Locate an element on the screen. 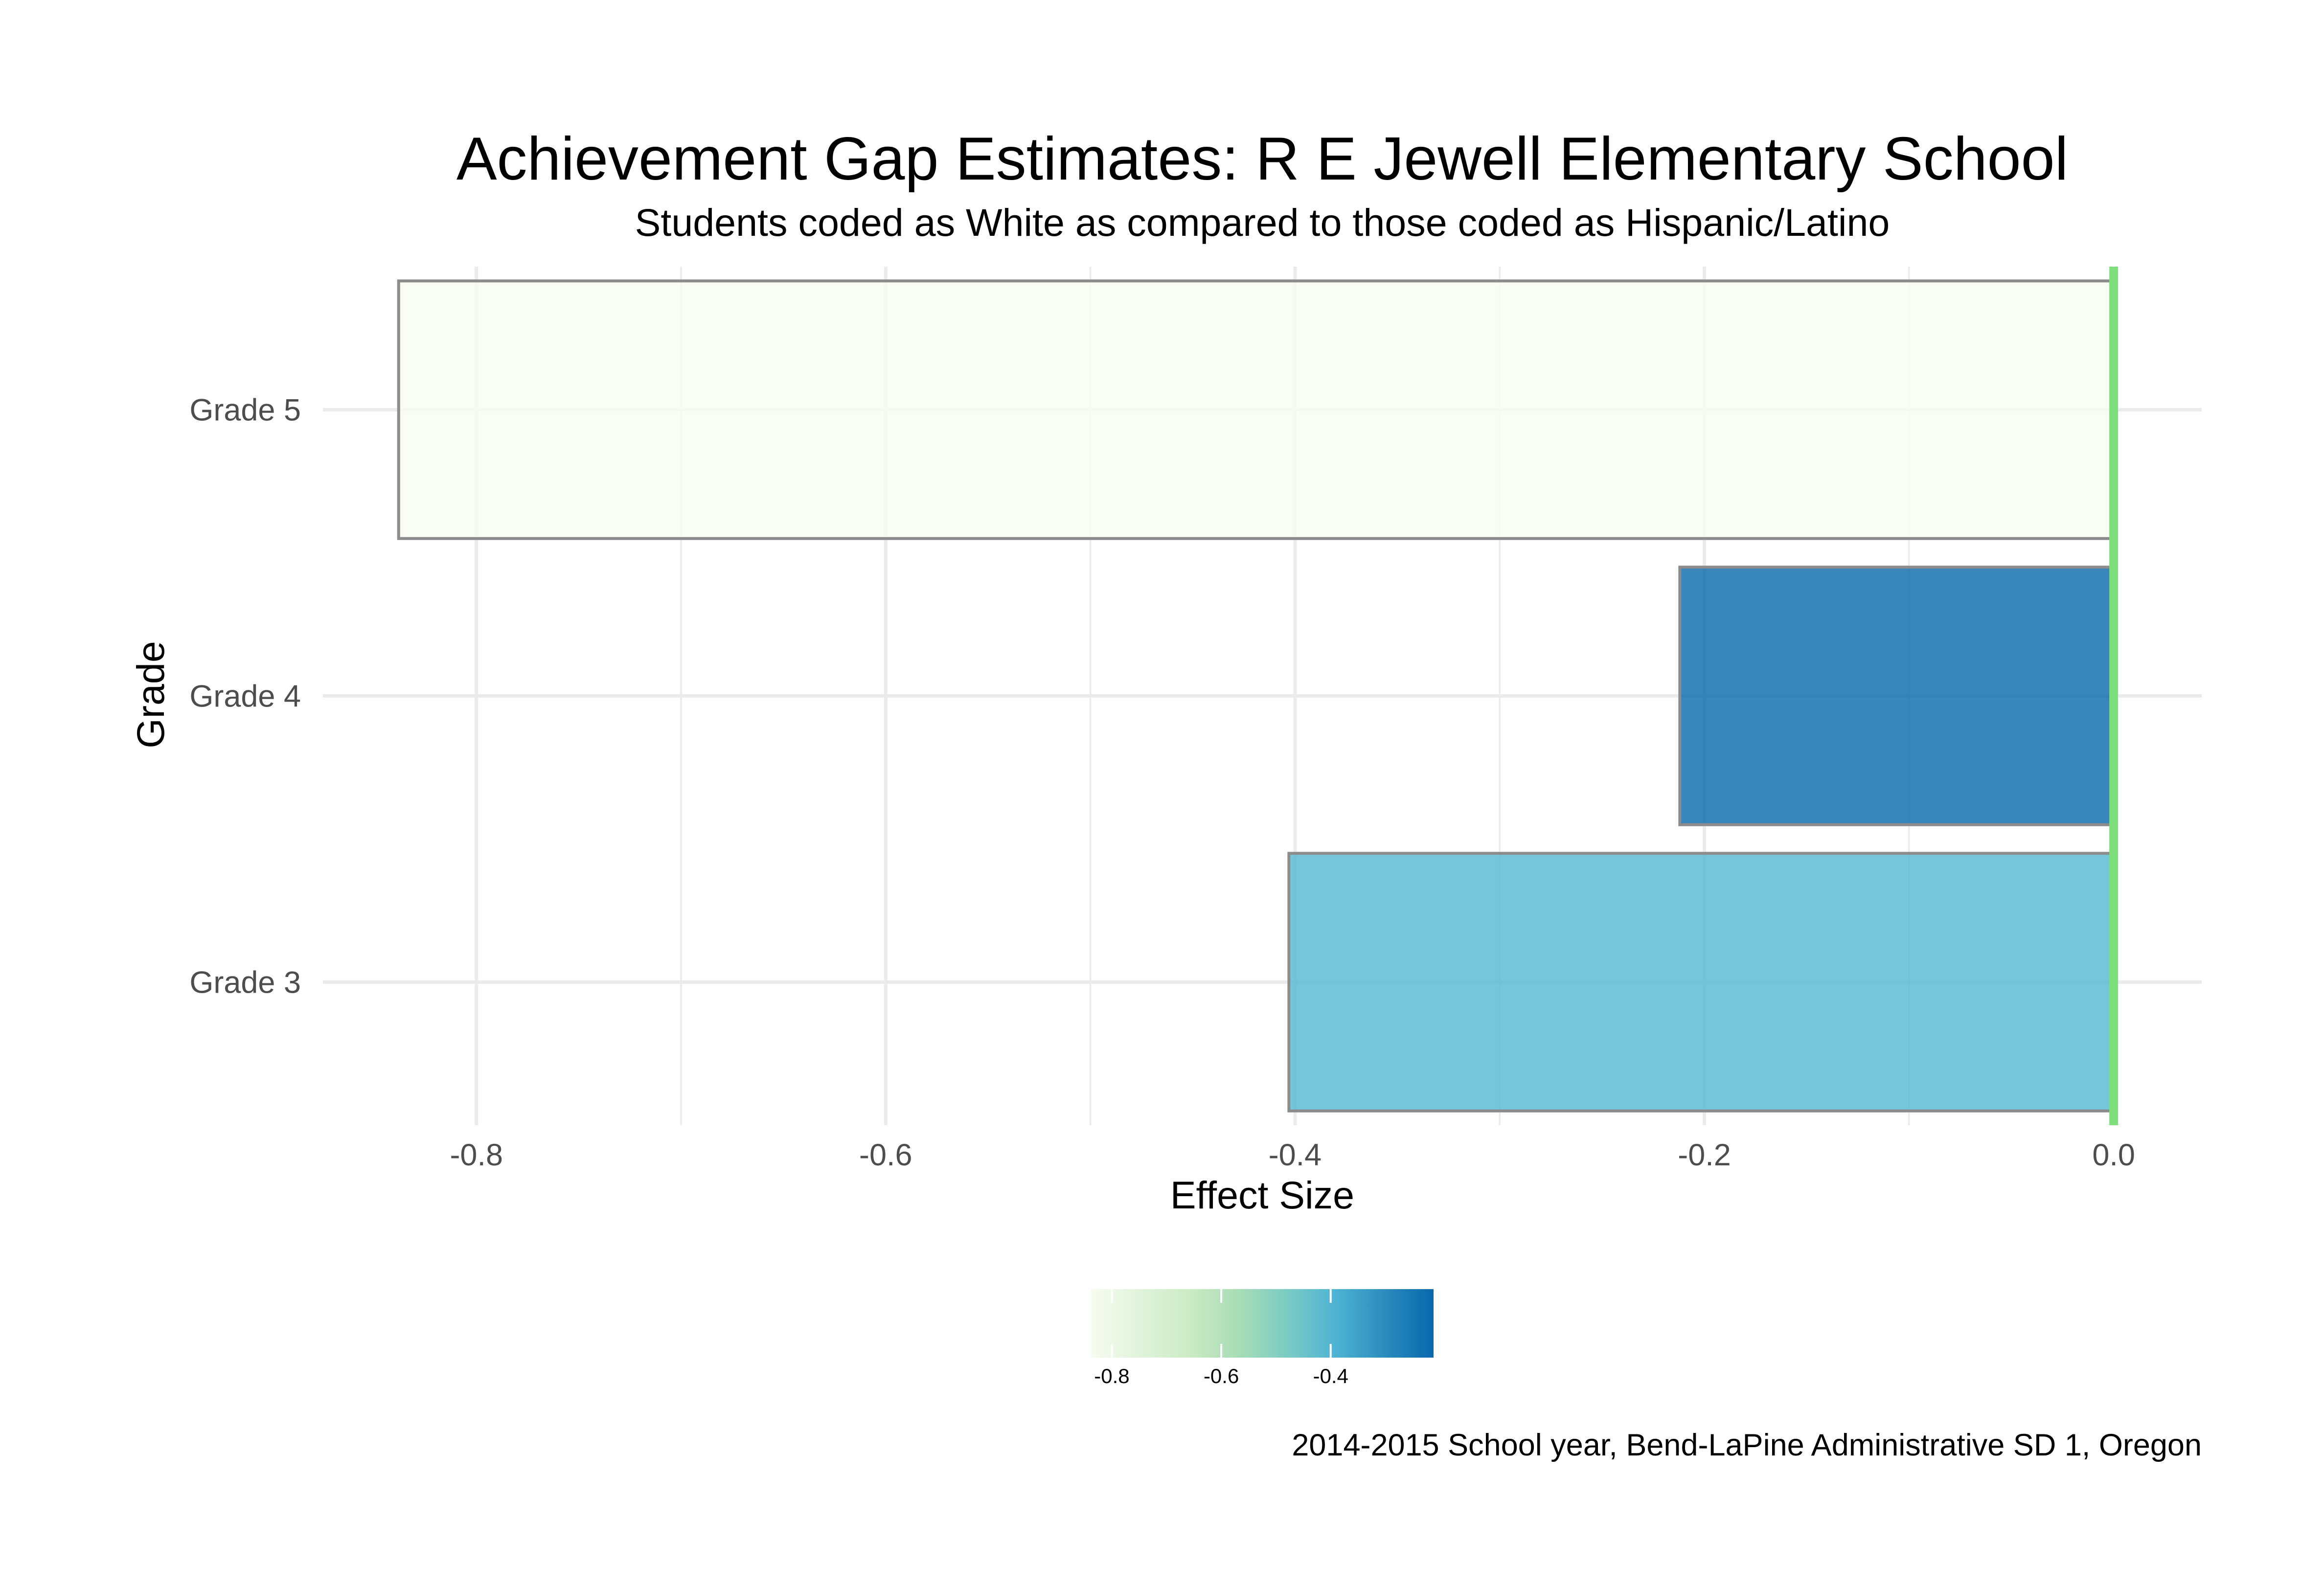 The height and width of the screenshot is (1590, 2324). x-tick-label: -0.8 is located at coordinates (477, 1155).